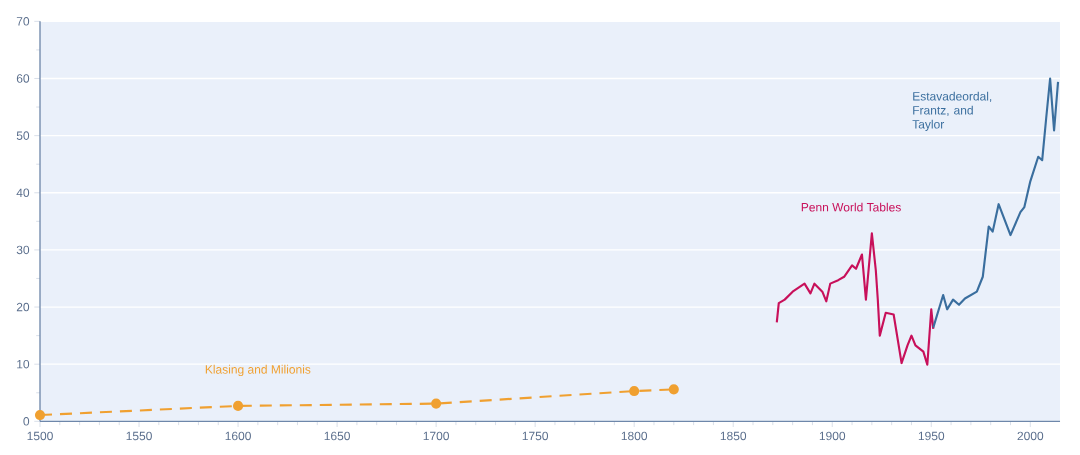 The image size is (1080, 455). Describe the element at coordinates (535, 436) in the screenshot. I see `x-tick-label: 1750` at that location.